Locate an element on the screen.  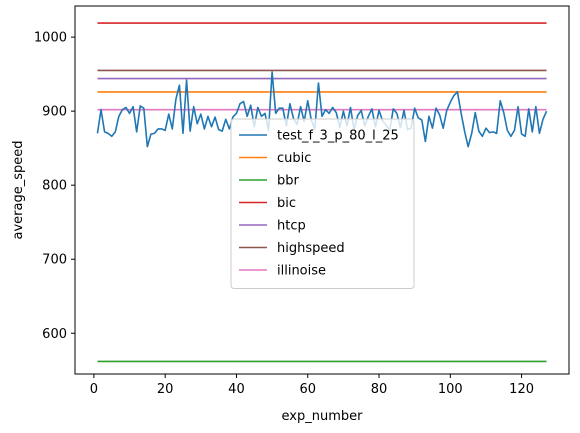
y-axis-label: average_speed is located at coordinates (18, 190).